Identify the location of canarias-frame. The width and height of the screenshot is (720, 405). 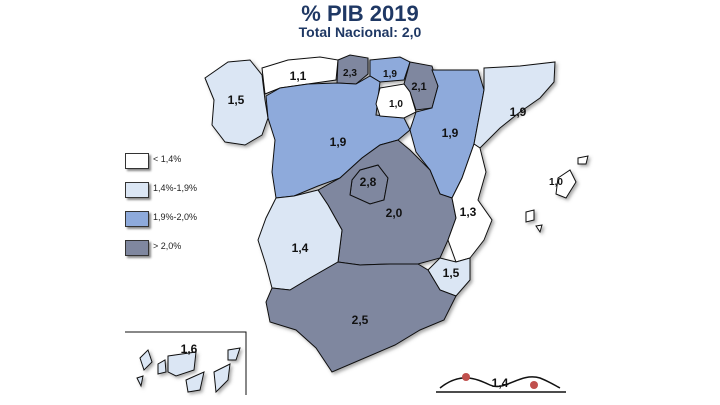
(186, 363).